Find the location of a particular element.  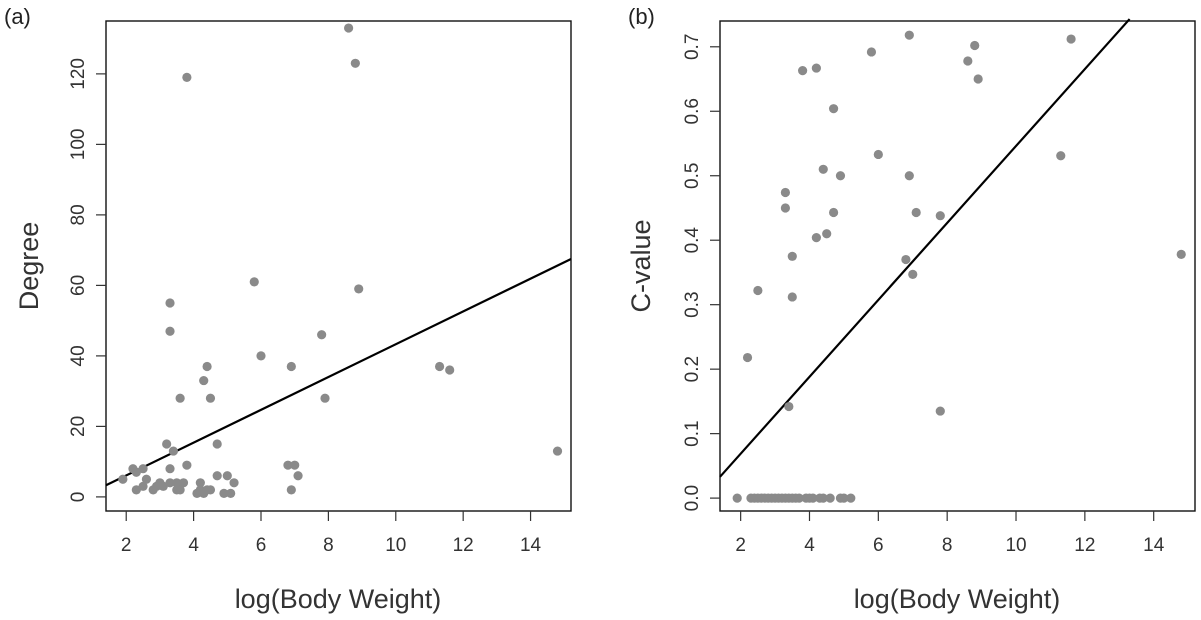

panel-b-y-tick-label: 0.4 is located at coordinates (692, 240).